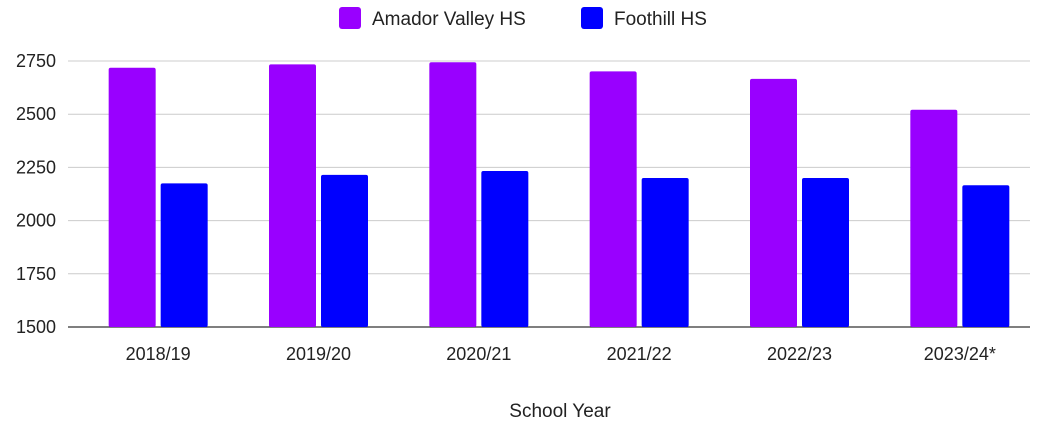 This screenshot has height=426, width=1039. What do you see at coordinates (639, 354) in the screenshot?
I see `x-tick-label: 2021/22` at bounding box center [639, 354].